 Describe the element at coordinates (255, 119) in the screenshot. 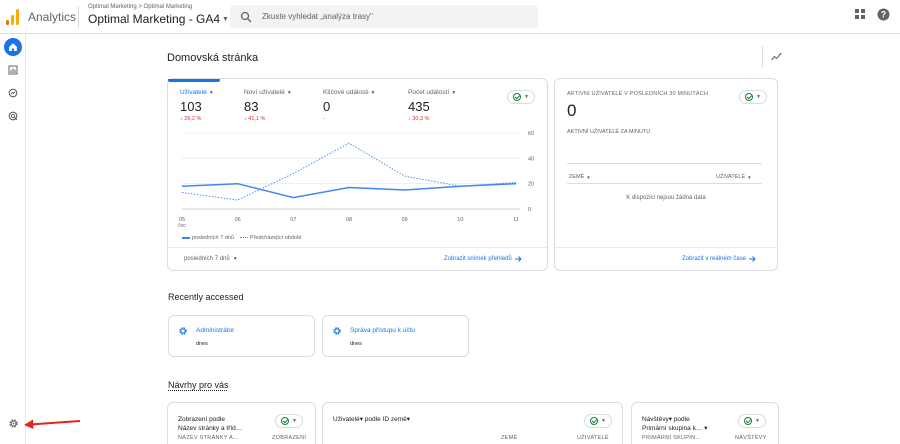

I see `metric-change: ↓ 41,1 %` at that location.